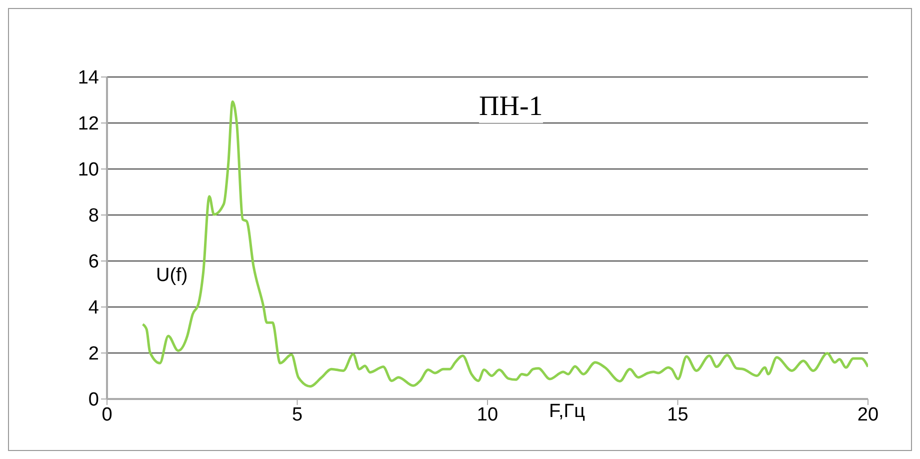 This screenshot has height=459, width=920. What do you see at coordinates (93, 262) in the screenshot?
I see `y-tick-label: 6` at bounding box center [93, 262].